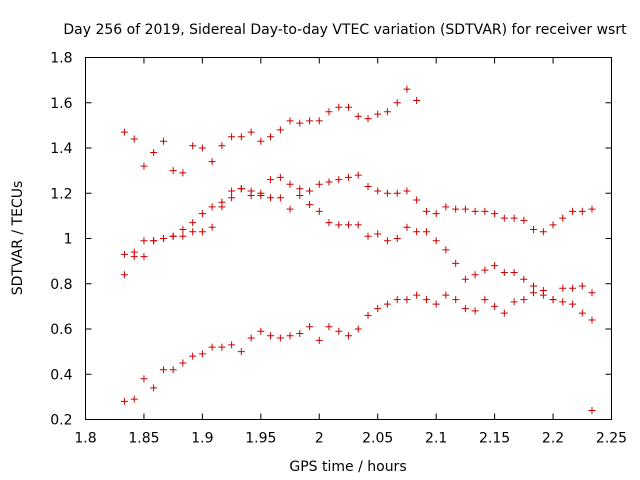 Image resolution: width=640 pixels, height=480 pixels. Describe the element at coordinates (61, 285) in the screenshot. I see `y-tick-label: 0.8` at that location.